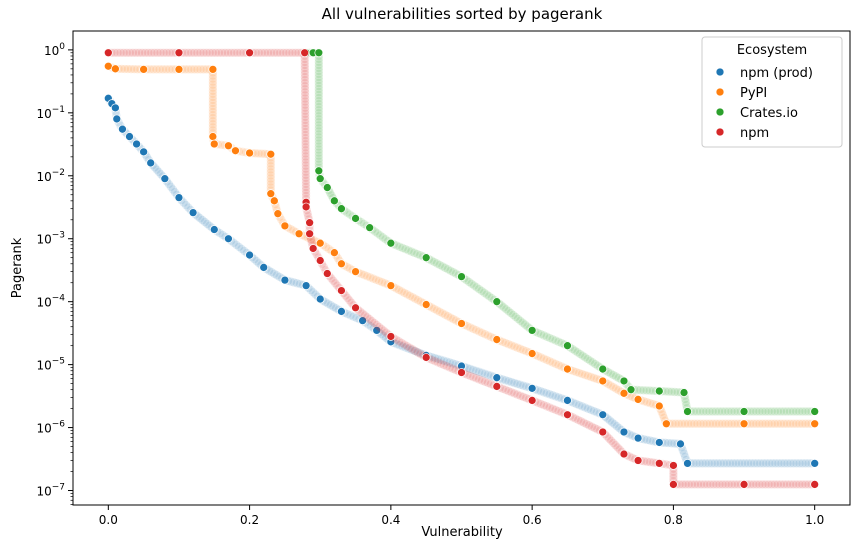  Describe the element at coordinates (17, 267) in the screenshot. I see `y-axis-label: Pagerank` at that location.